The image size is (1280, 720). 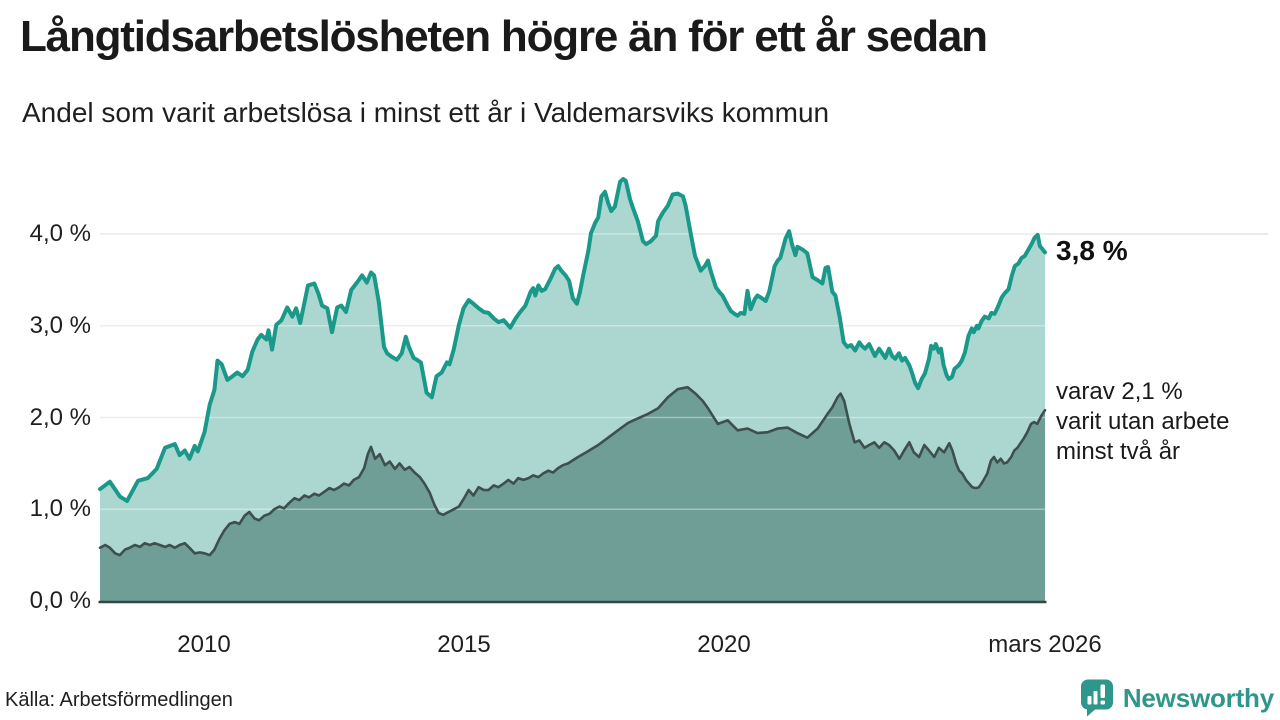 I want to click on end-value-label: 3,8 %, so click(x=1092, y=251).